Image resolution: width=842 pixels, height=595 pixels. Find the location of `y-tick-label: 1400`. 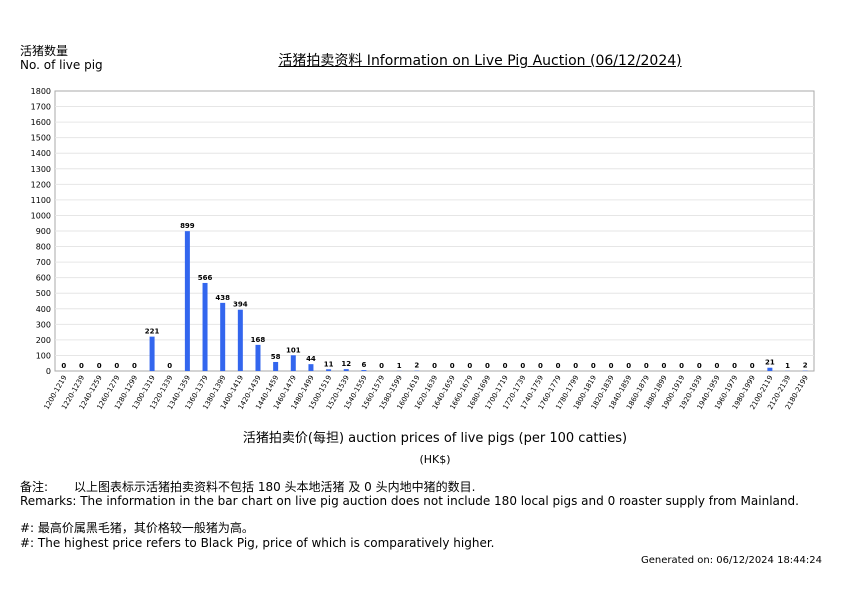

y-tick-label: 1400 is located at coordinates (41, 153).